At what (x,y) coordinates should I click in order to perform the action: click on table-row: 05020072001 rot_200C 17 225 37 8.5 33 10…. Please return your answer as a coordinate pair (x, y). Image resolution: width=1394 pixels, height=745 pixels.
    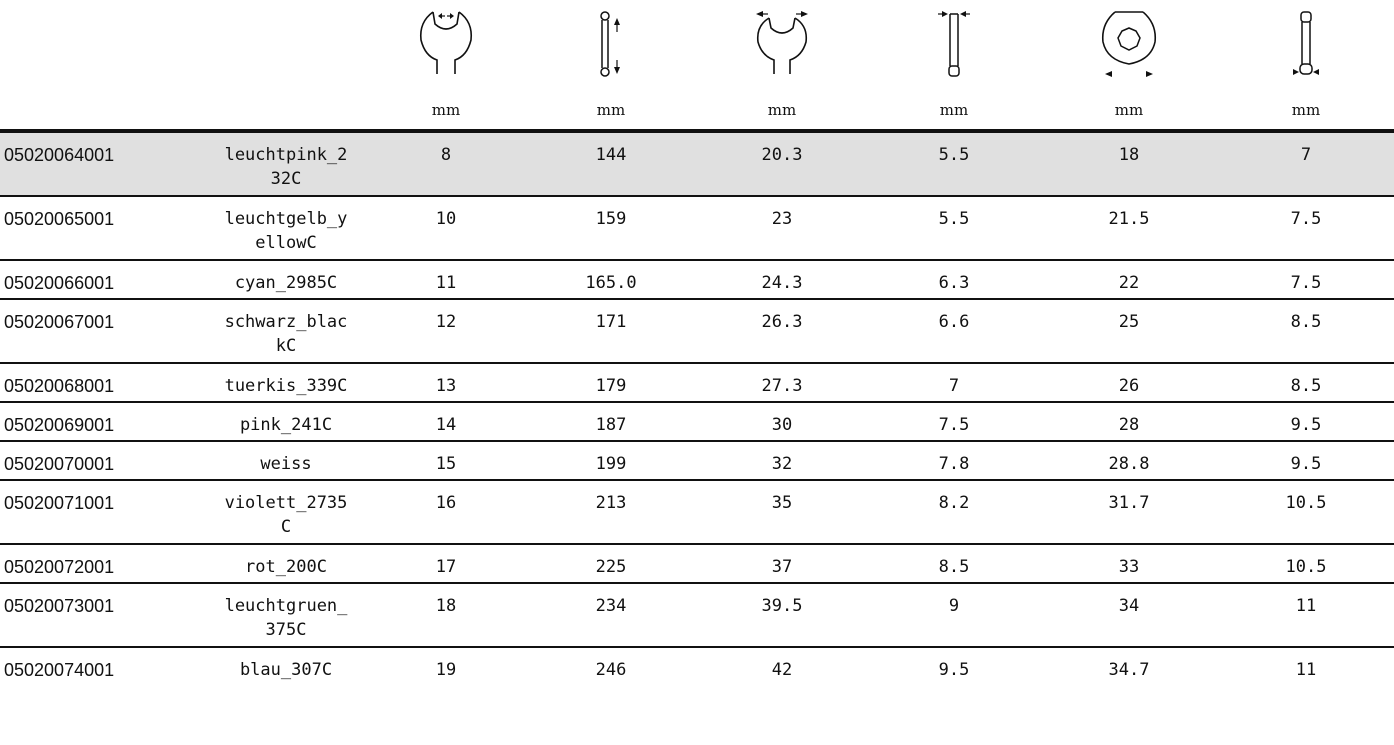
    Looking at the image, I should click on (697, 564).